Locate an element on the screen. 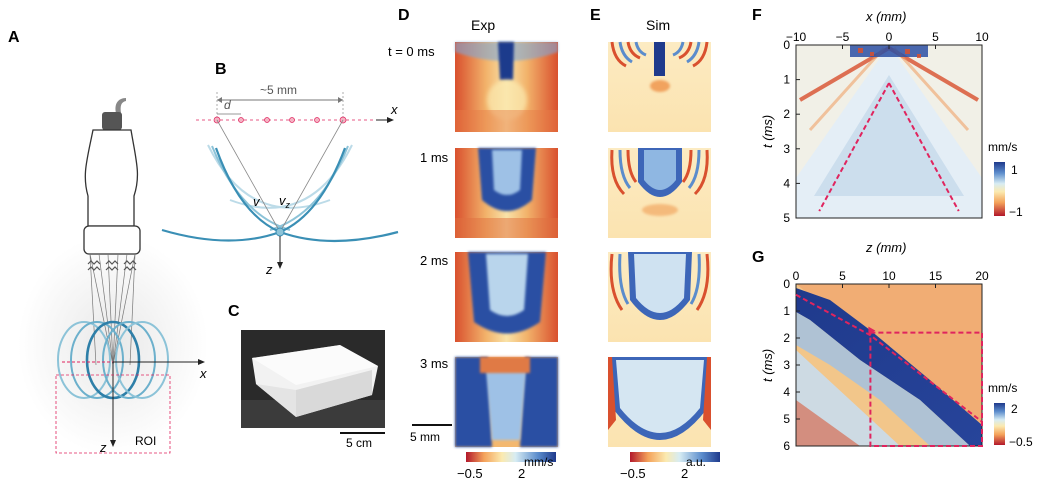  g-ytick-label: 4 is located at coordinates (786, 392).